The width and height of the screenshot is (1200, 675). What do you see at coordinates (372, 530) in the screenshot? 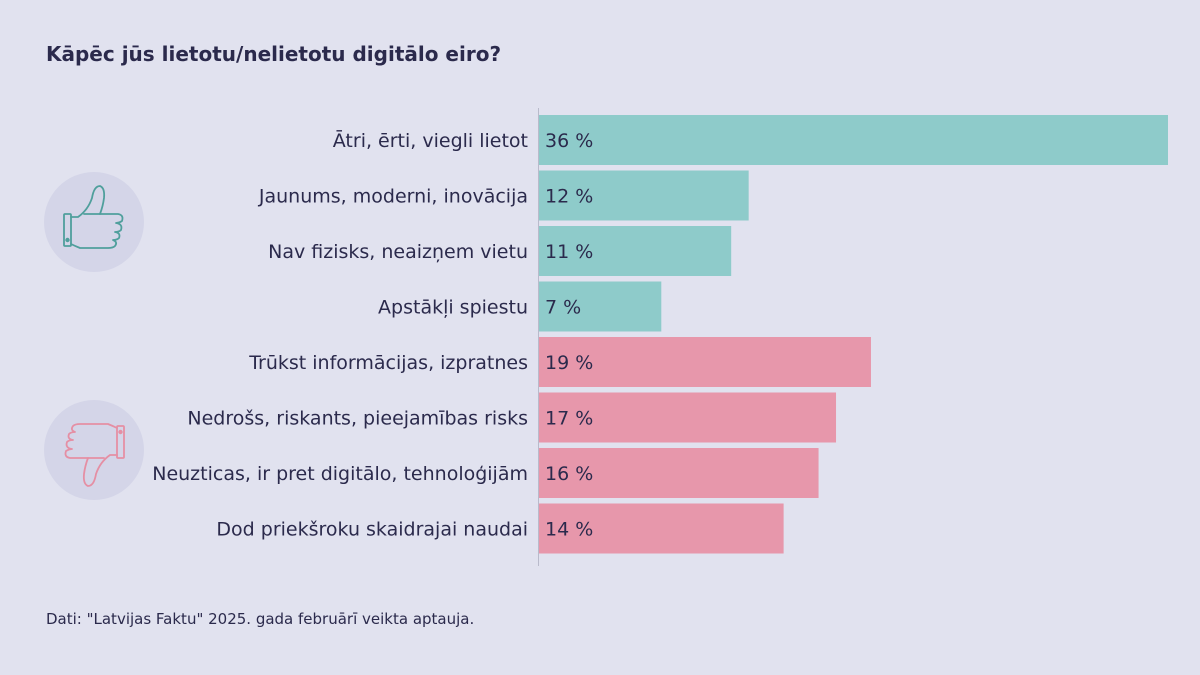
I see `category-label-8: Dod priekšroku skaidrajai naudai` at bounding box center [372, 530].